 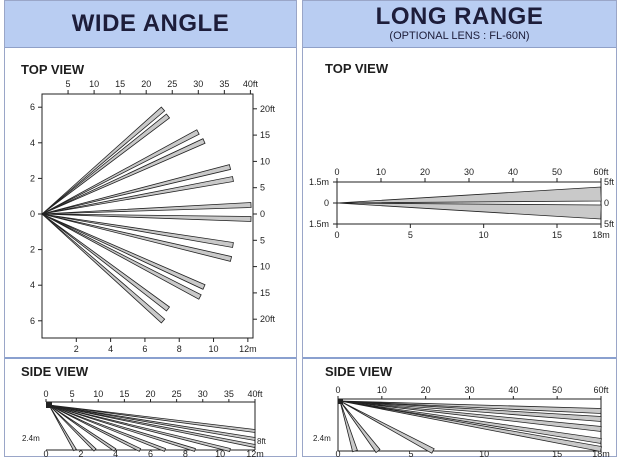 What do you see at coordinates (185, 453) in the screenshot?
I see `left-side-m-label: 8` at bounding box center [185, 453].